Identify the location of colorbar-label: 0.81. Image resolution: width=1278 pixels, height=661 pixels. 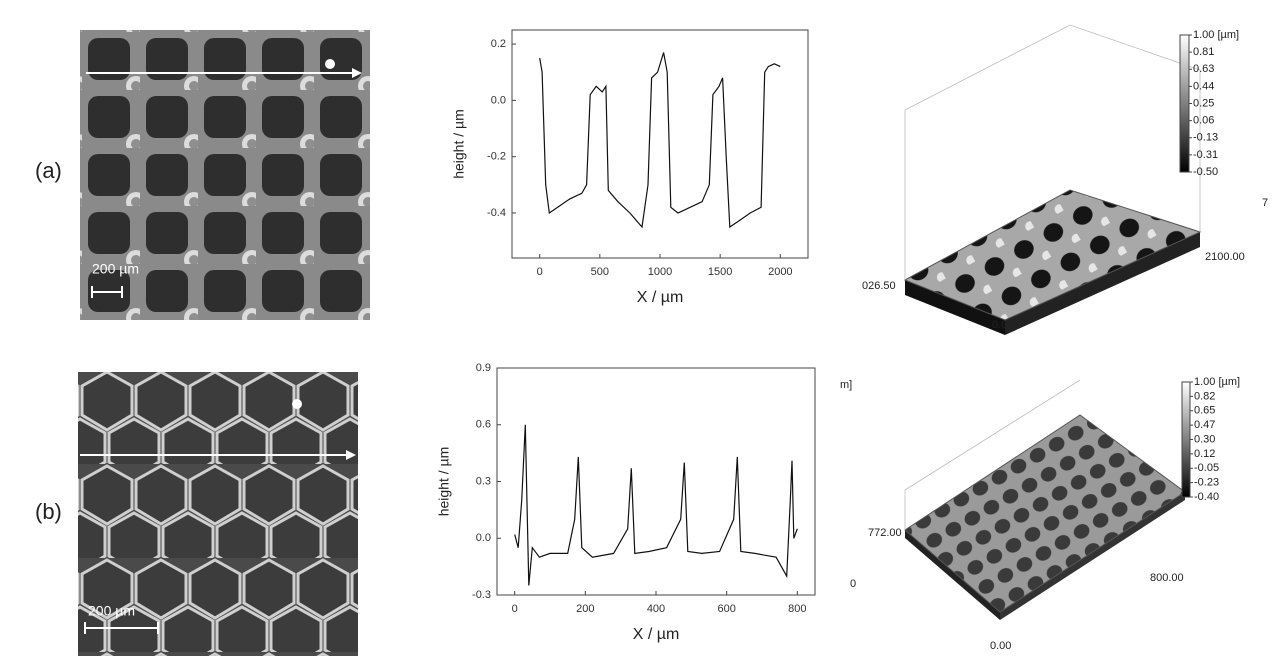
(1203, 52).